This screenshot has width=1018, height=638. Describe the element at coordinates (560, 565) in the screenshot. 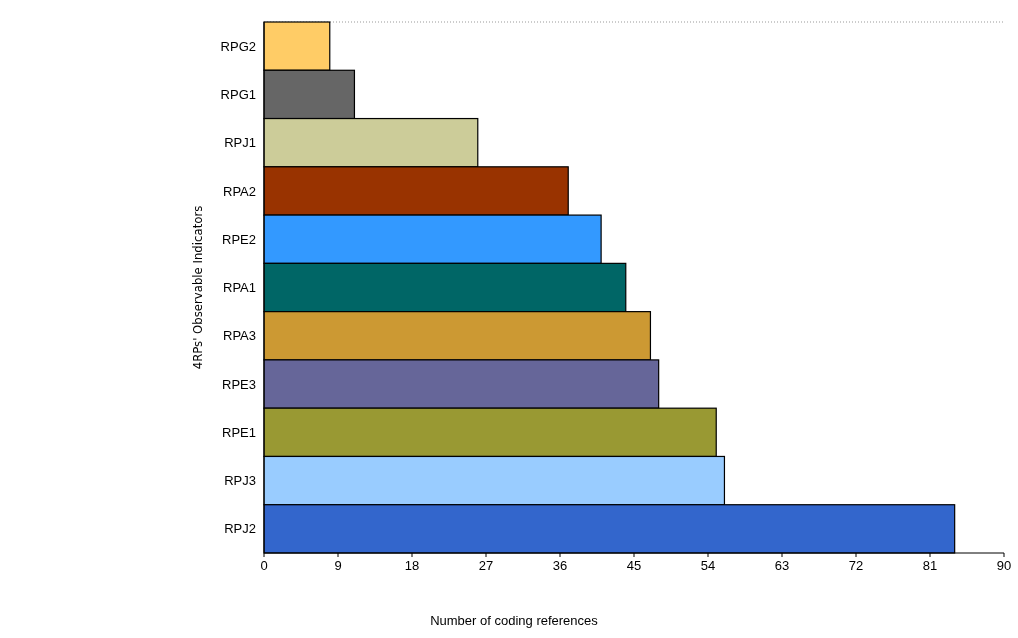

I see `x-tick-label: 36` at that location.